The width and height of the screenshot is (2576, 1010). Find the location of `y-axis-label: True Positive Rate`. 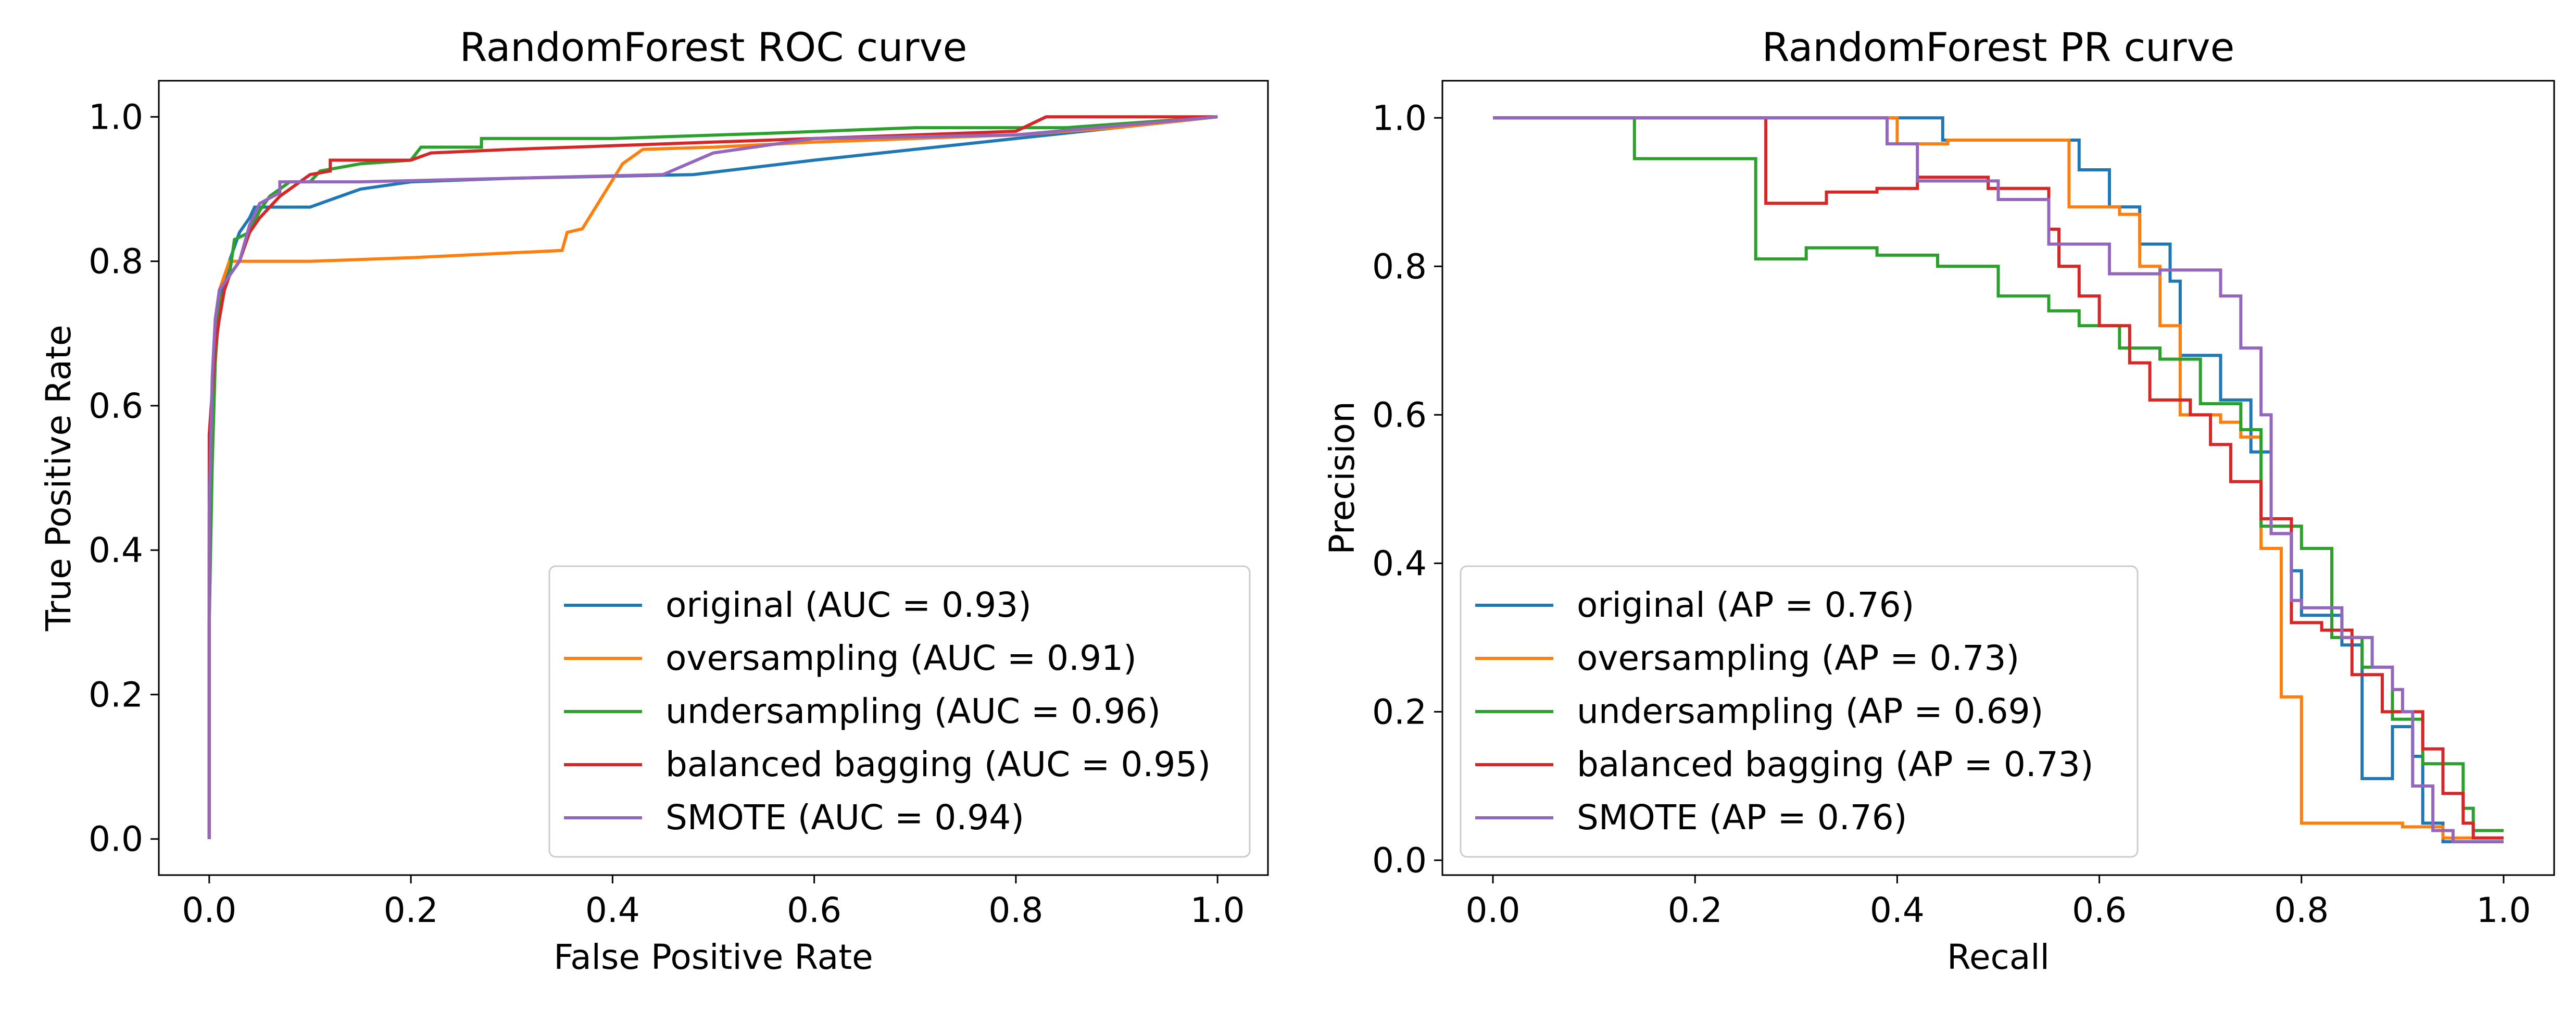

y-axis-label: True Positive Rate is located at coordinates (59, 478).